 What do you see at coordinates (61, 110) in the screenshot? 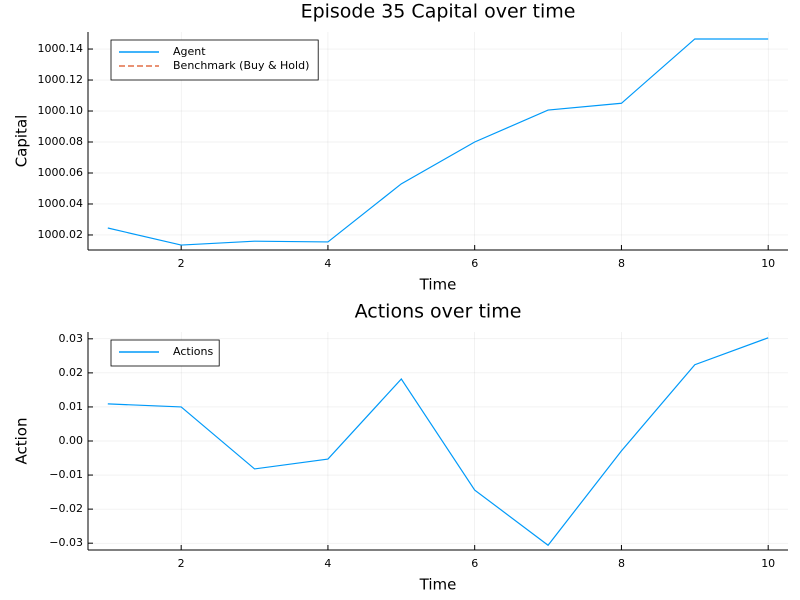
I see `y-tick-label: 1000.10` at bounding box center [61, 110].